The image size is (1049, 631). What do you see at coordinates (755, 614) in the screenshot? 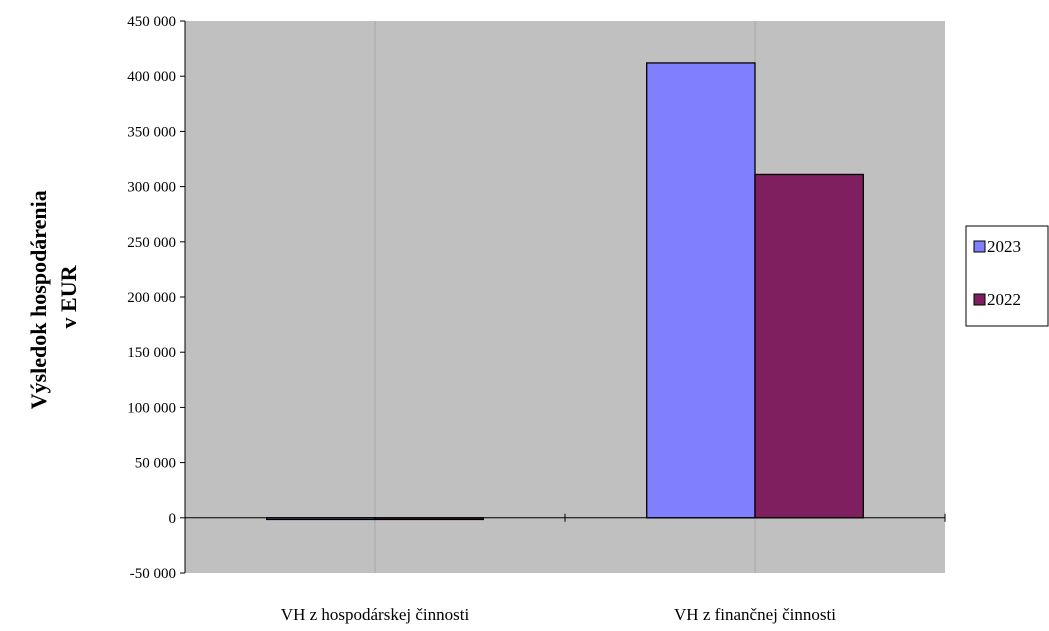
I see `category-label: VH z finančnej činnosti` at bounding box center [755, 614].